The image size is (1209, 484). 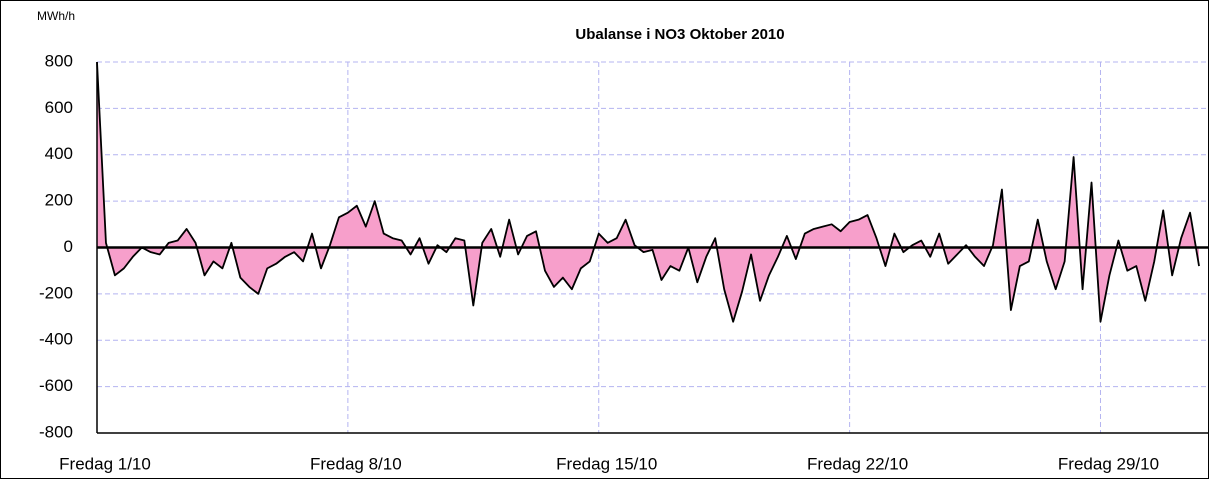 What do you see at coordinates (105, 463) in the screenshot?
I see `x-tick-label: Fredag 1/10` at bounding box center [105, 463].